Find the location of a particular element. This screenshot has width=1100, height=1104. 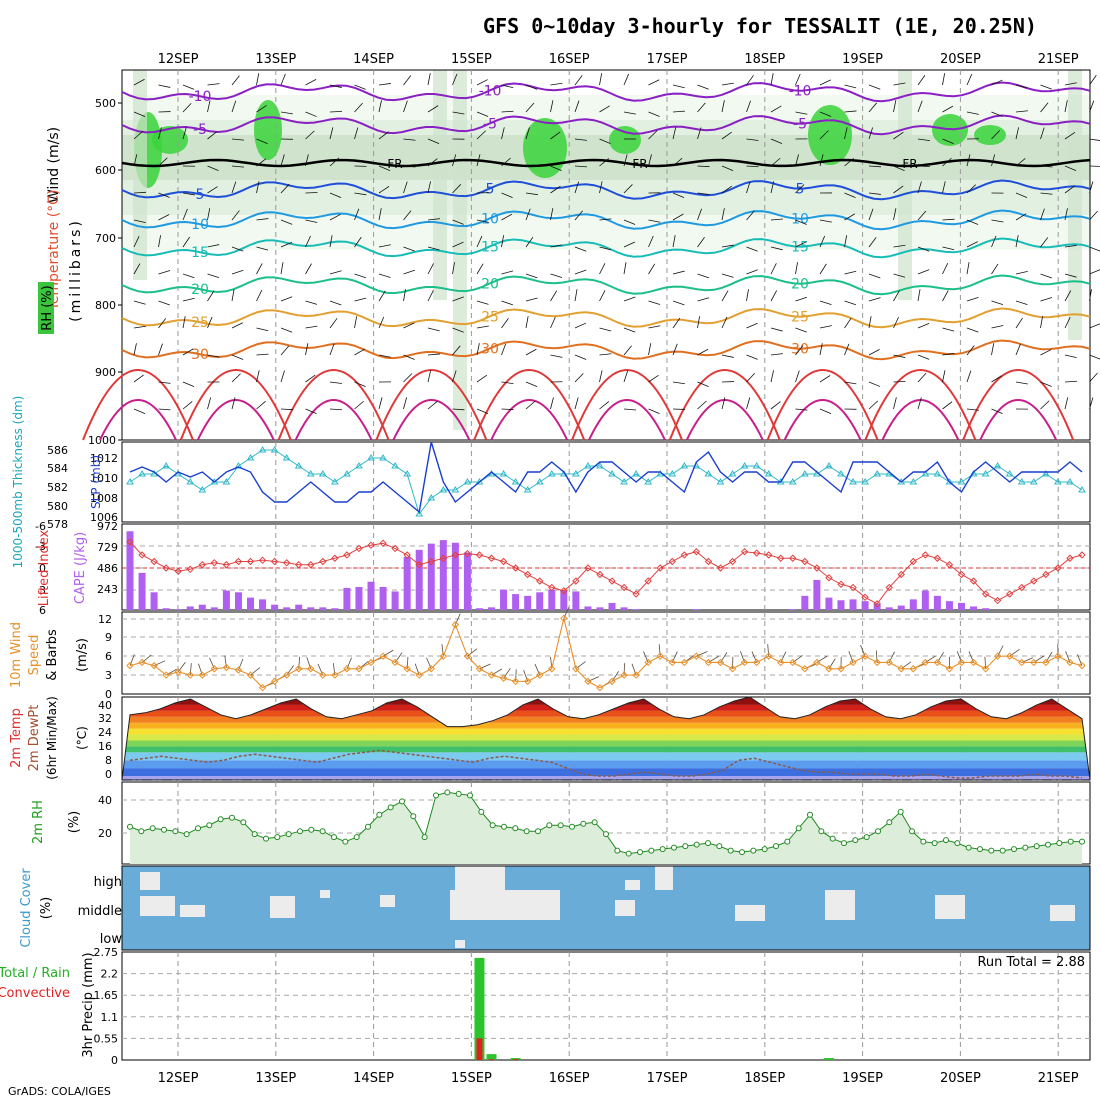

isotherm-label: 5 is located at coordinates (800, 190).